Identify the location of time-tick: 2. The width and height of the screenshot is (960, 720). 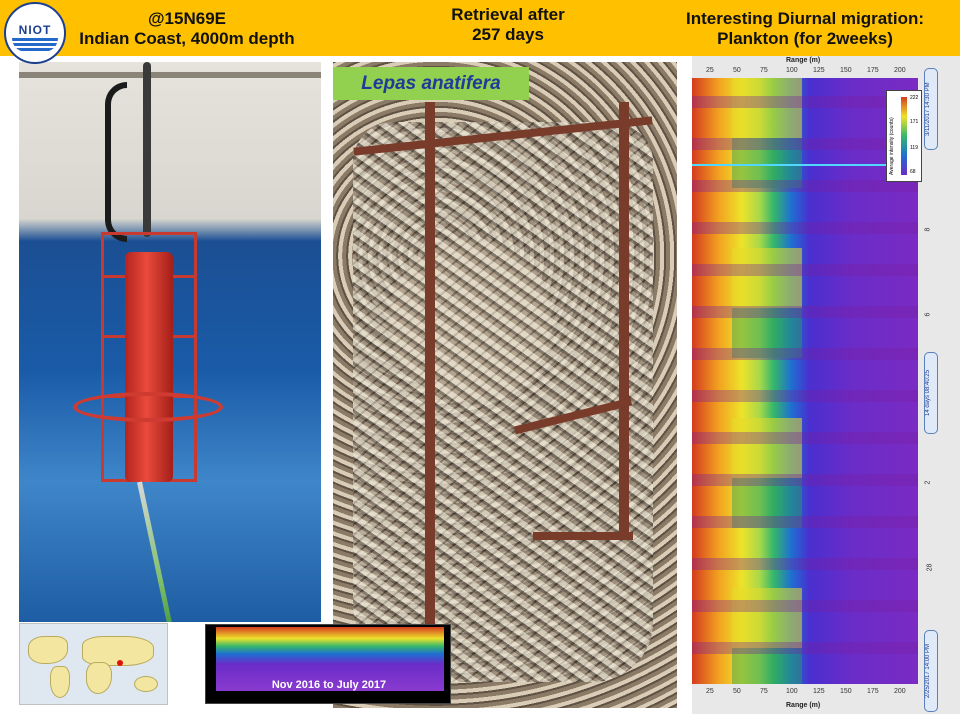
(928, 482).